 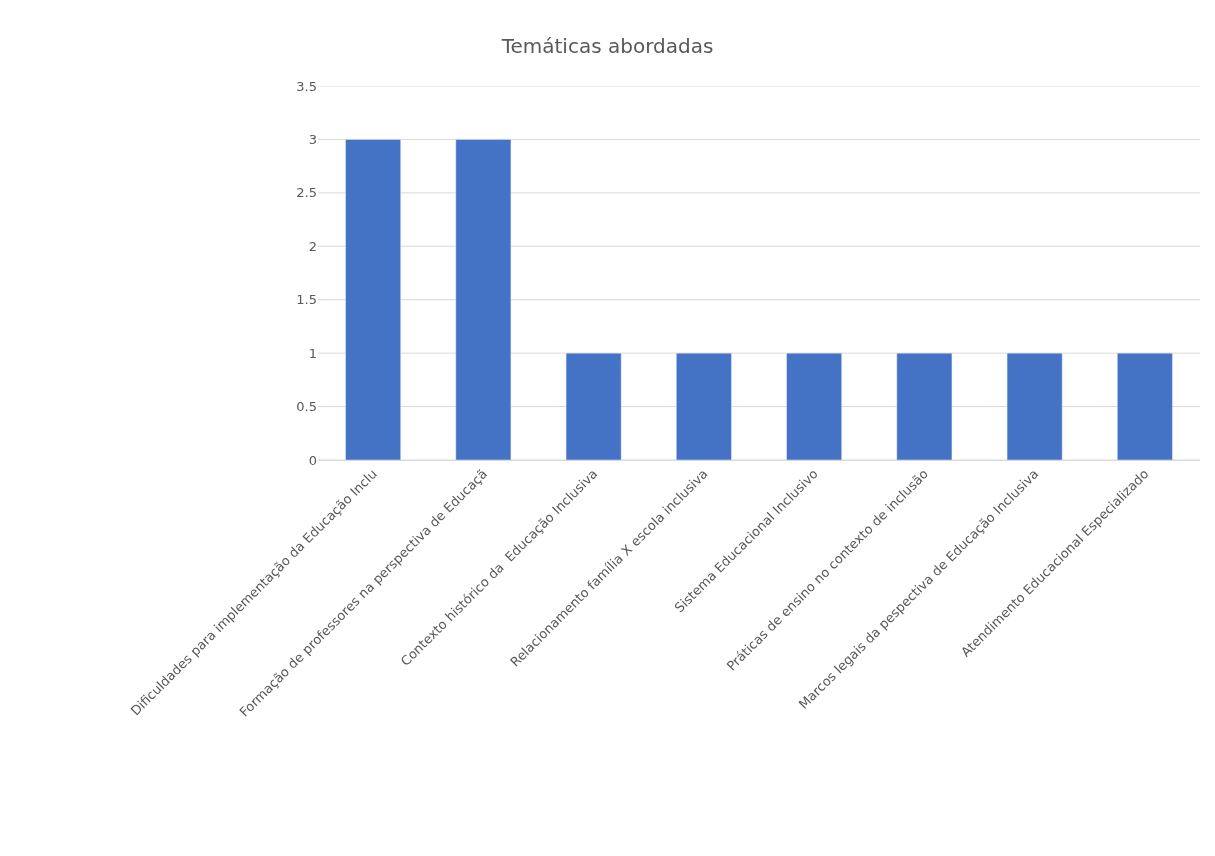 What do you see at coordinates (607, 45) in the screenshot?
I see `chart-title: Temáticas abordadas` at bounding box center [607, 45].